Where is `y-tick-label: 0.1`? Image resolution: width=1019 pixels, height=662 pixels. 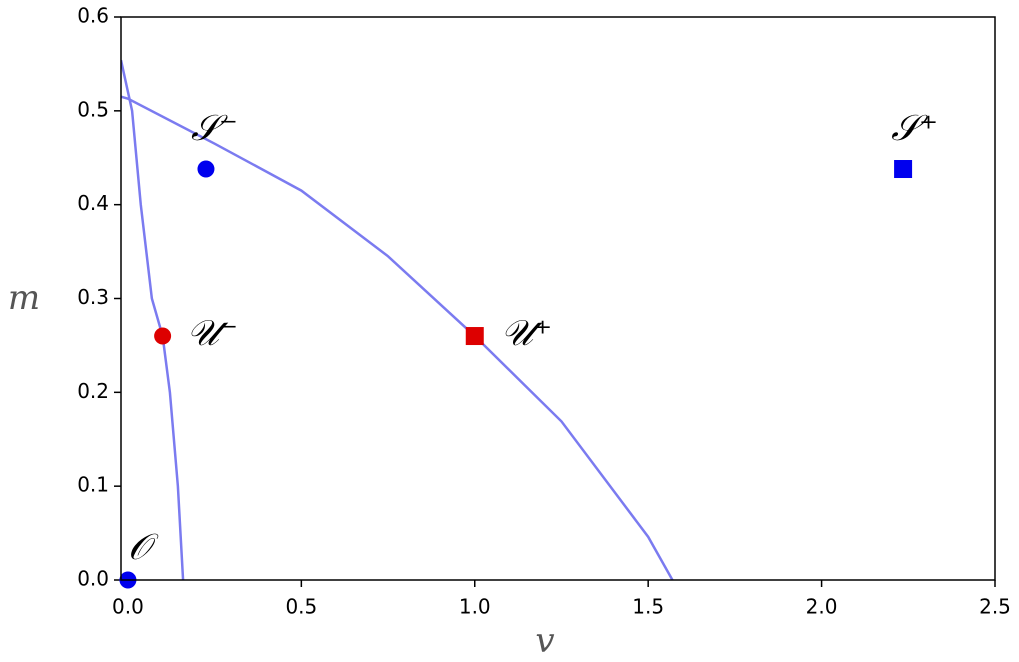 y-tick-label: 0.1 is located at coordinates (93, 485).